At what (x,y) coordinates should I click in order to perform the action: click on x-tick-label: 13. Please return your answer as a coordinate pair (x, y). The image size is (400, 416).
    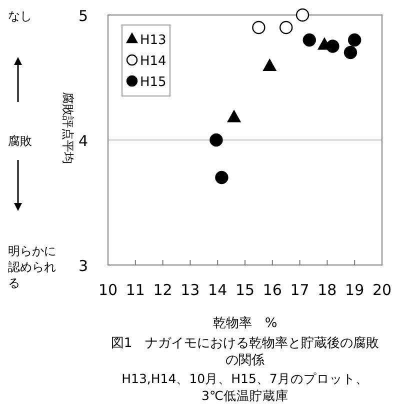
    Looking at the image, I should click on (190, 290).